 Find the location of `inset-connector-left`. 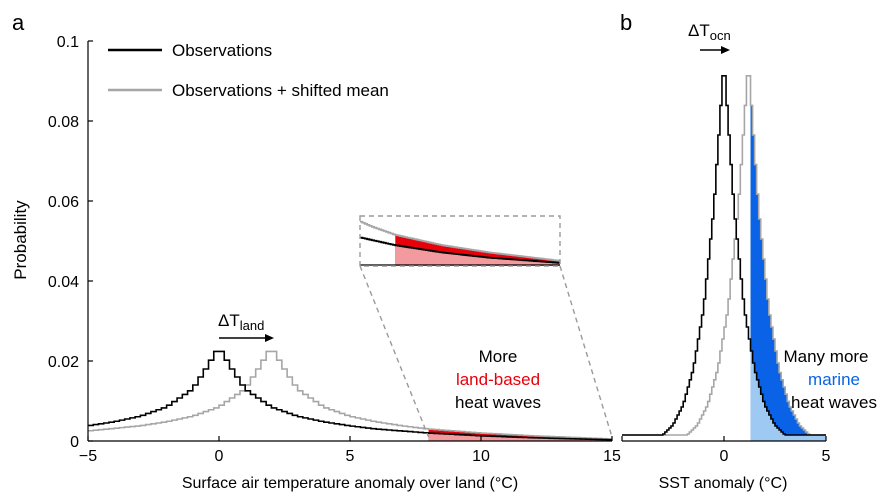

inset-connector-left is located at coordinates (394, 351).